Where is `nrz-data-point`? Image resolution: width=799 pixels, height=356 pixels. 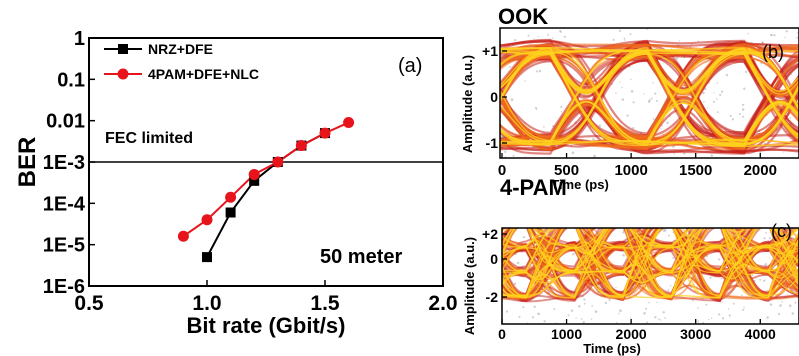 nrz-data-point is located at coordinates (207, 257).